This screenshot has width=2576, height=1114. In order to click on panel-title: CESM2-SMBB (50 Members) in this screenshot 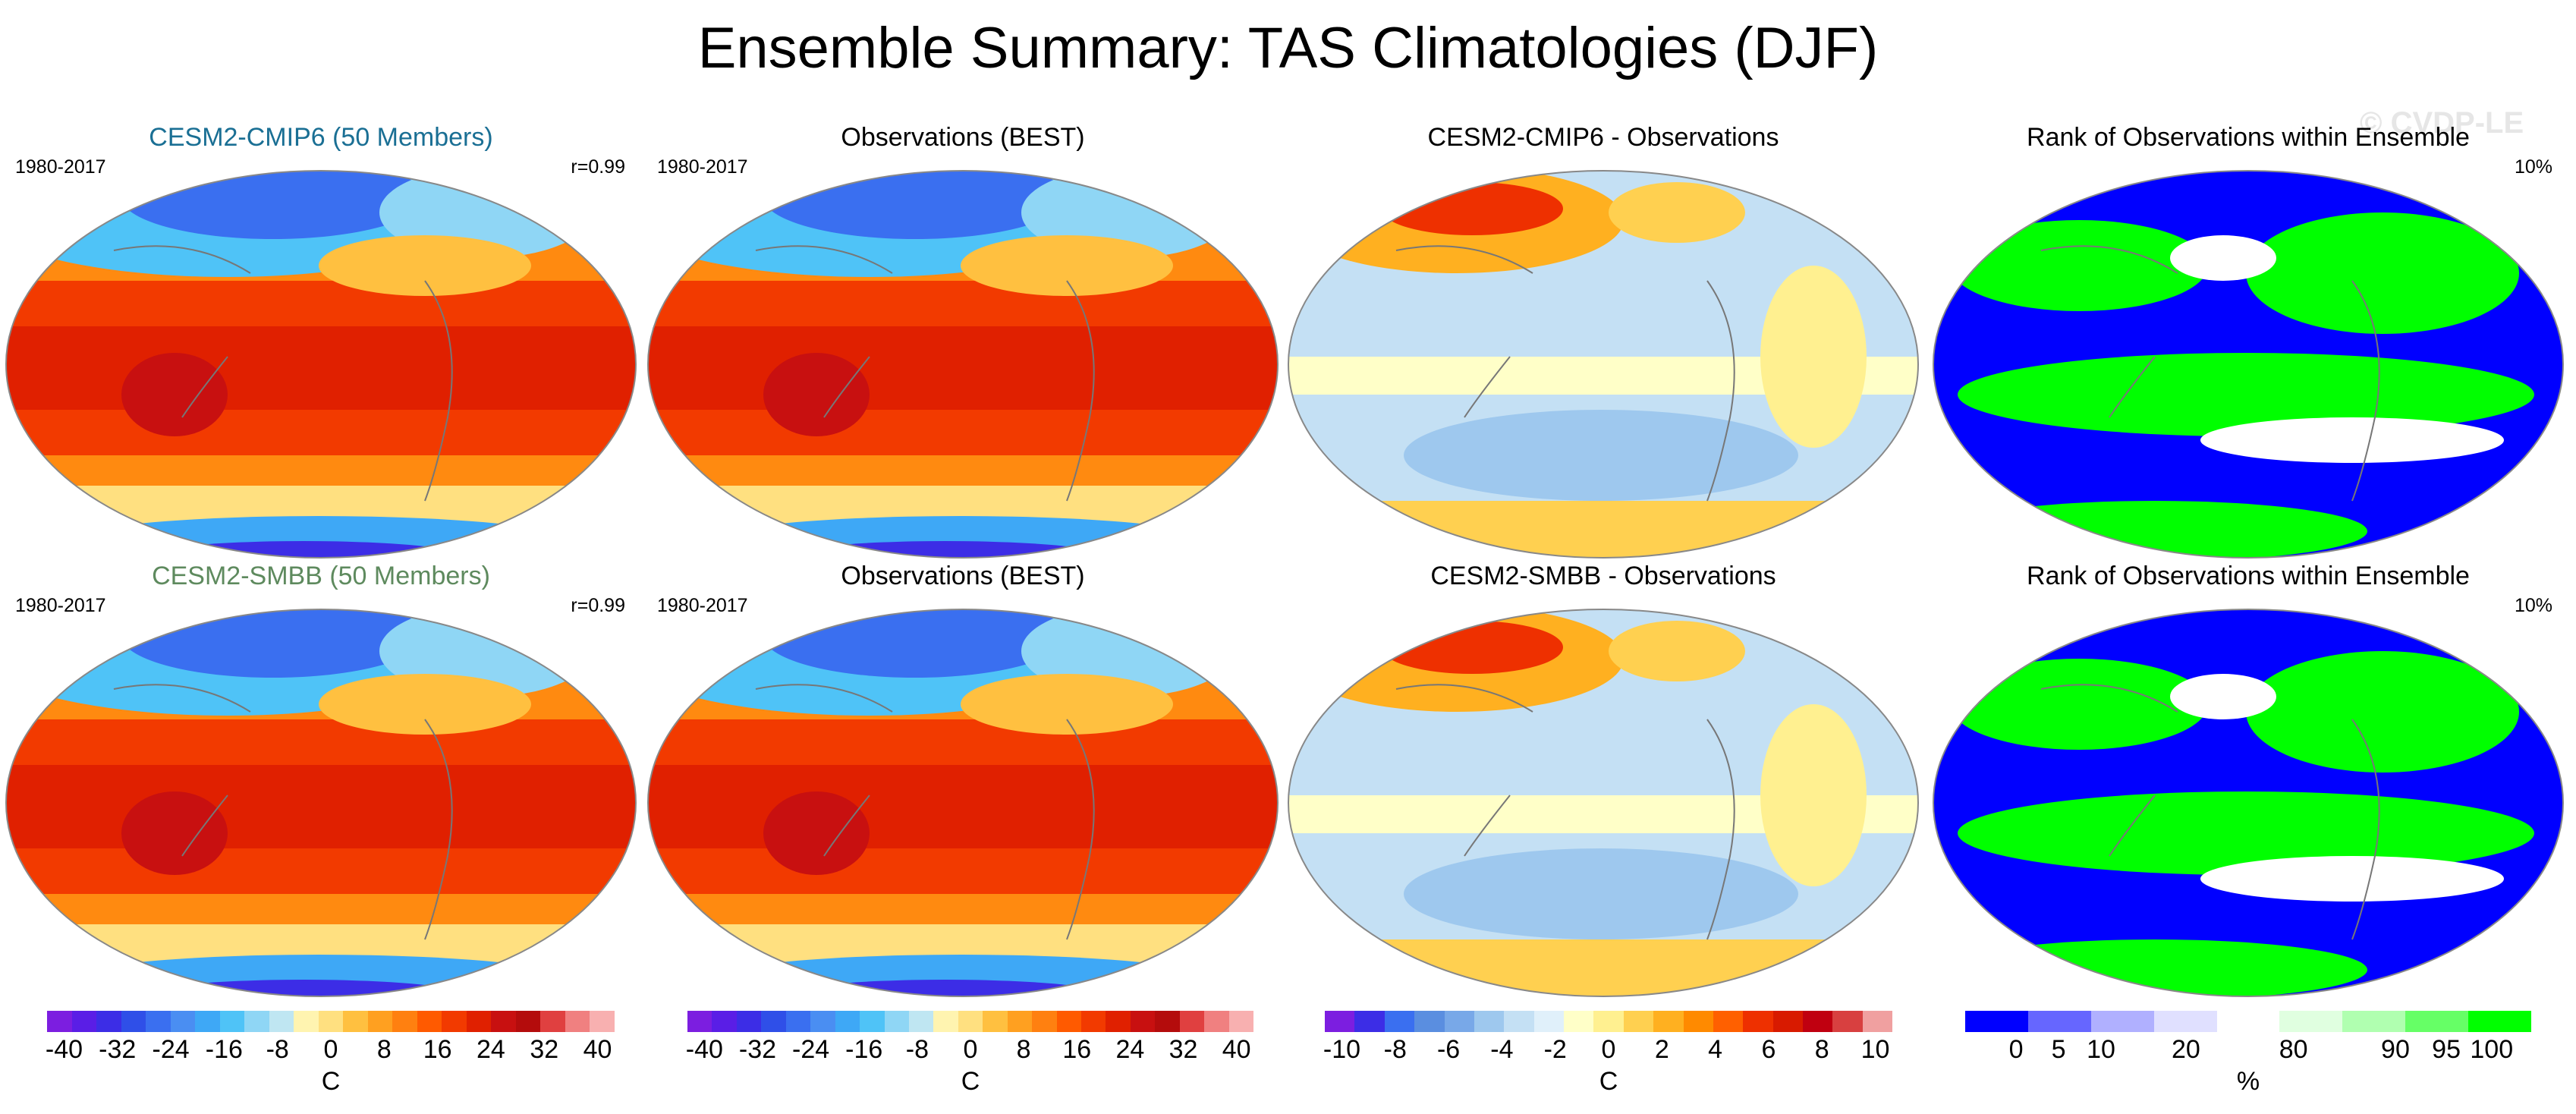, I will do `click(321, 576)`.